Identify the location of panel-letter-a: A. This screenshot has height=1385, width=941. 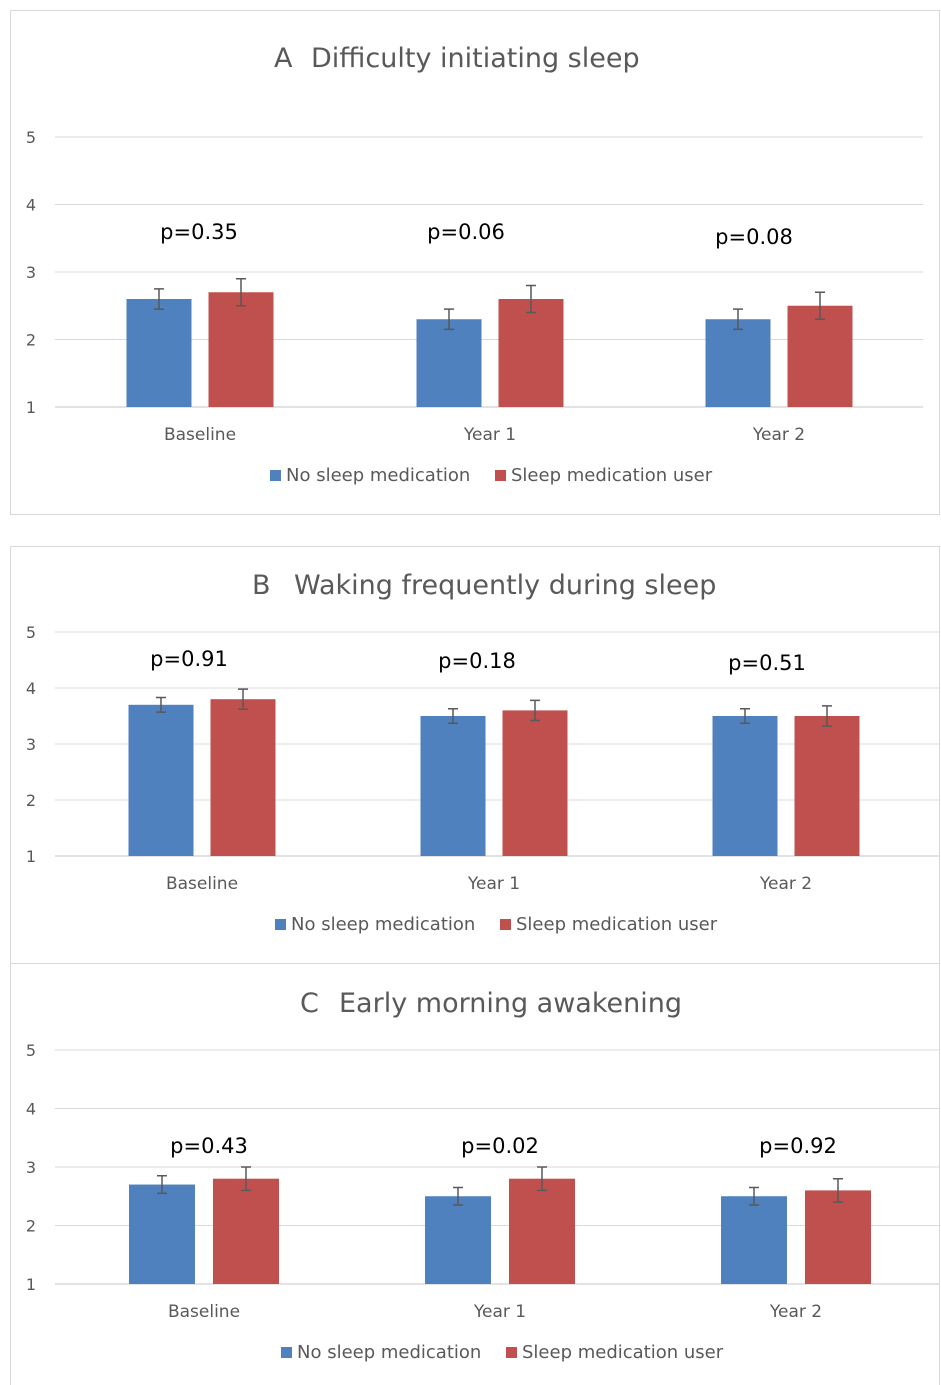
(283, 58).